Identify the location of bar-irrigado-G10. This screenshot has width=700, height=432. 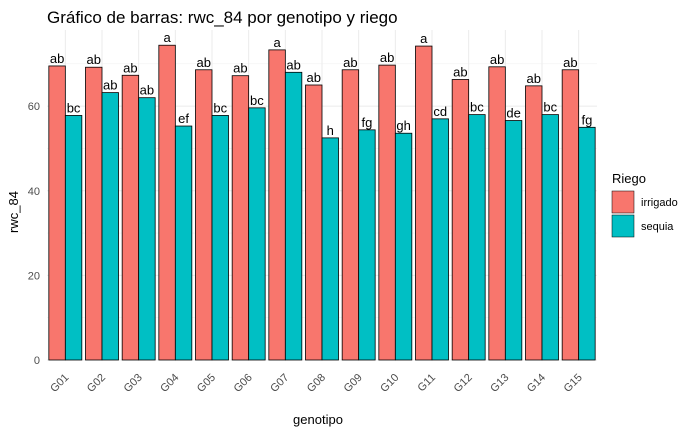
(387, 212).